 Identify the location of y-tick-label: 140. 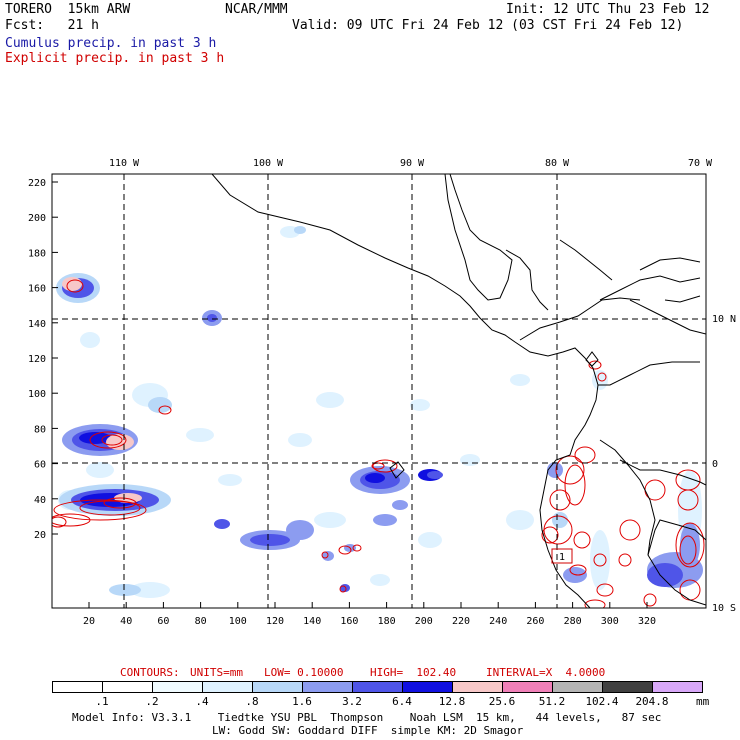
(37, 324).